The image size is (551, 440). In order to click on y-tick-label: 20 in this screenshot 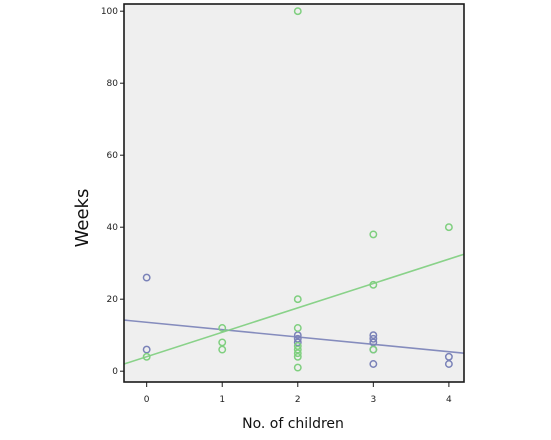, I will do `click(113, 300)`.